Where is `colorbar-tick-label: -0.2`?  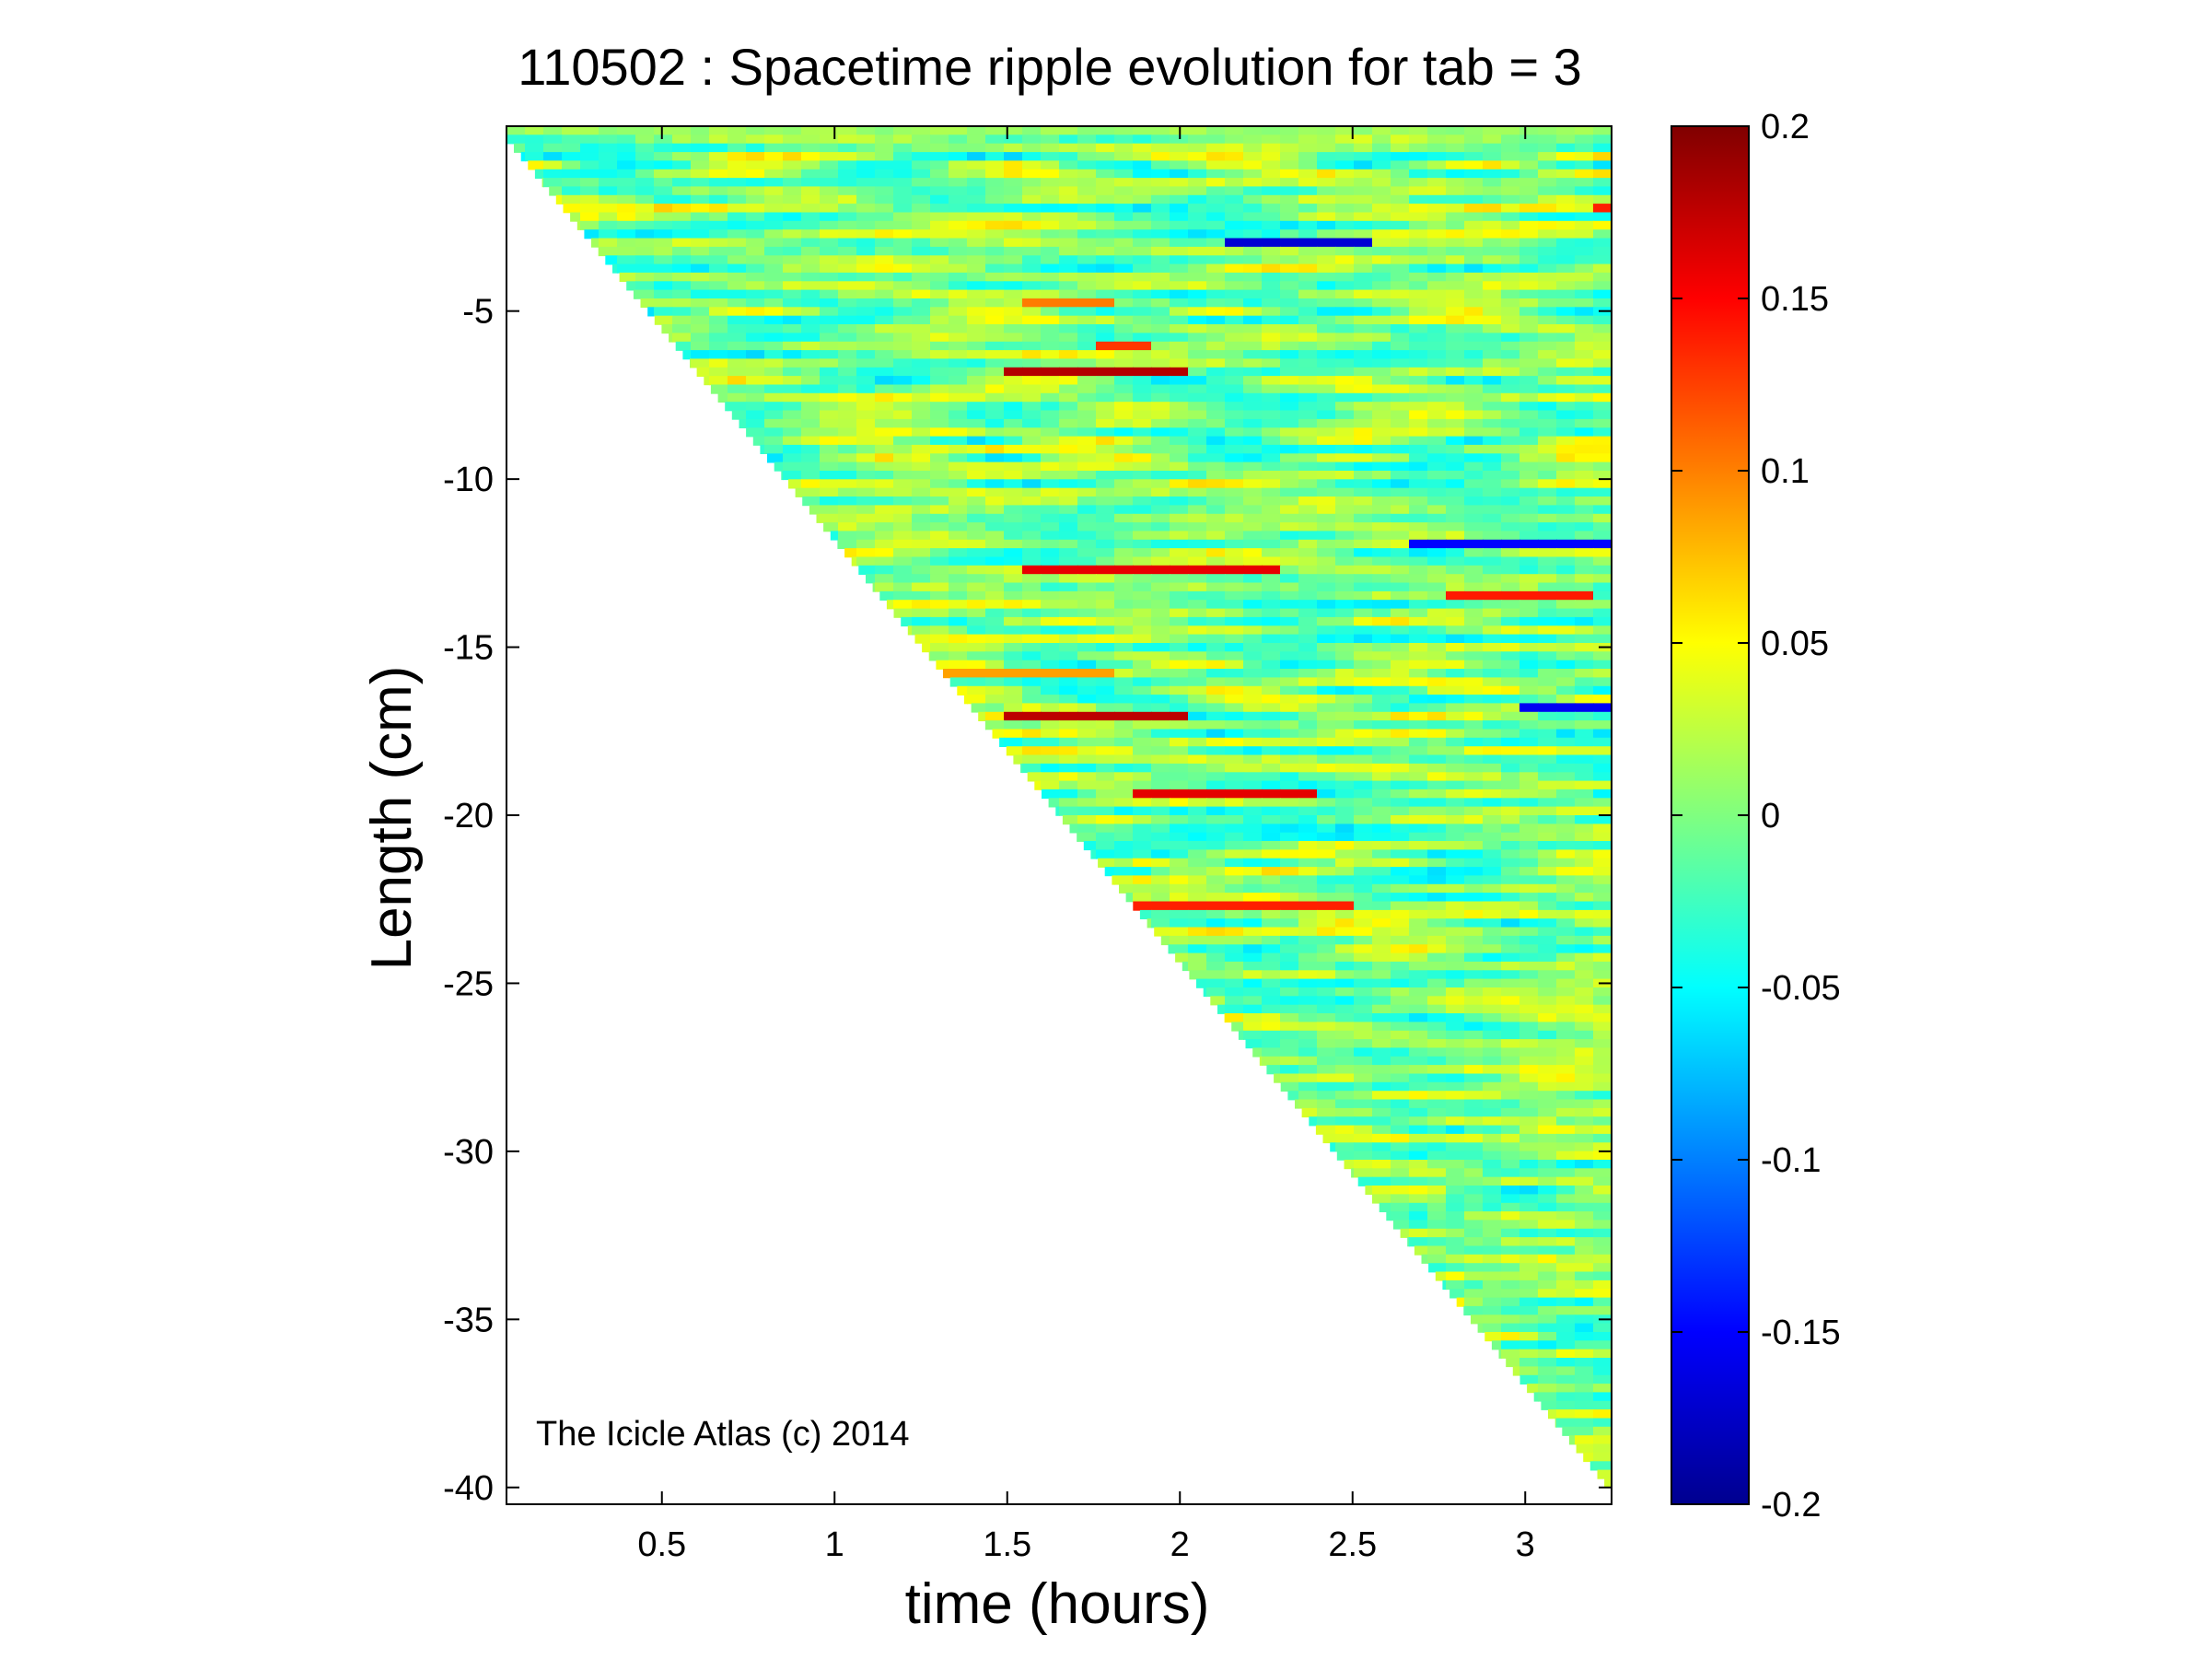
colorbar-tick-label: -0.2 is located at coordinates (1791, 1505).